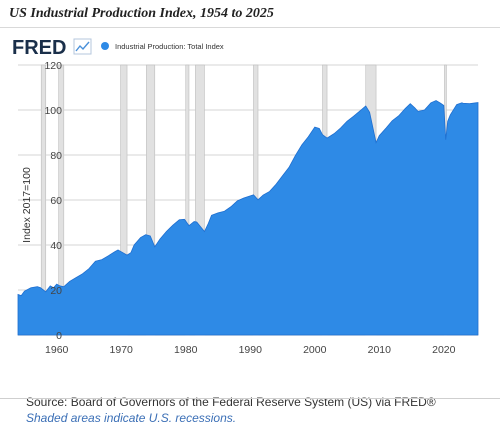 The width and height of the screenshot is (500, 425). What do you see at coordinates (315, 350) in the screenshot?
I see `x-tick-2000: 2000` at bounding box center [315, 350].